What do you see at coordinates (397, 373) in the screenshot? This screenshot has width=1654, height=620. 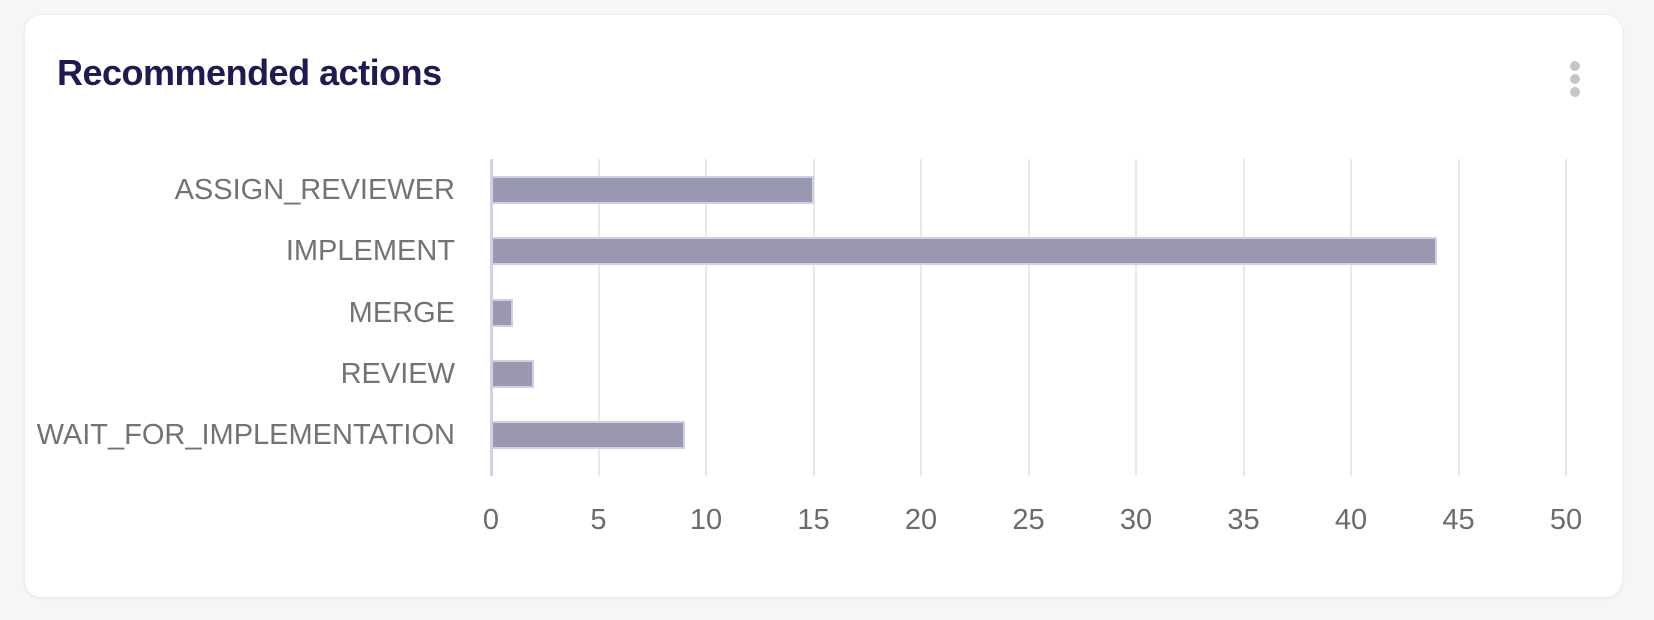 I see `category-label: REVIEW` at bounding box center [397, 373].